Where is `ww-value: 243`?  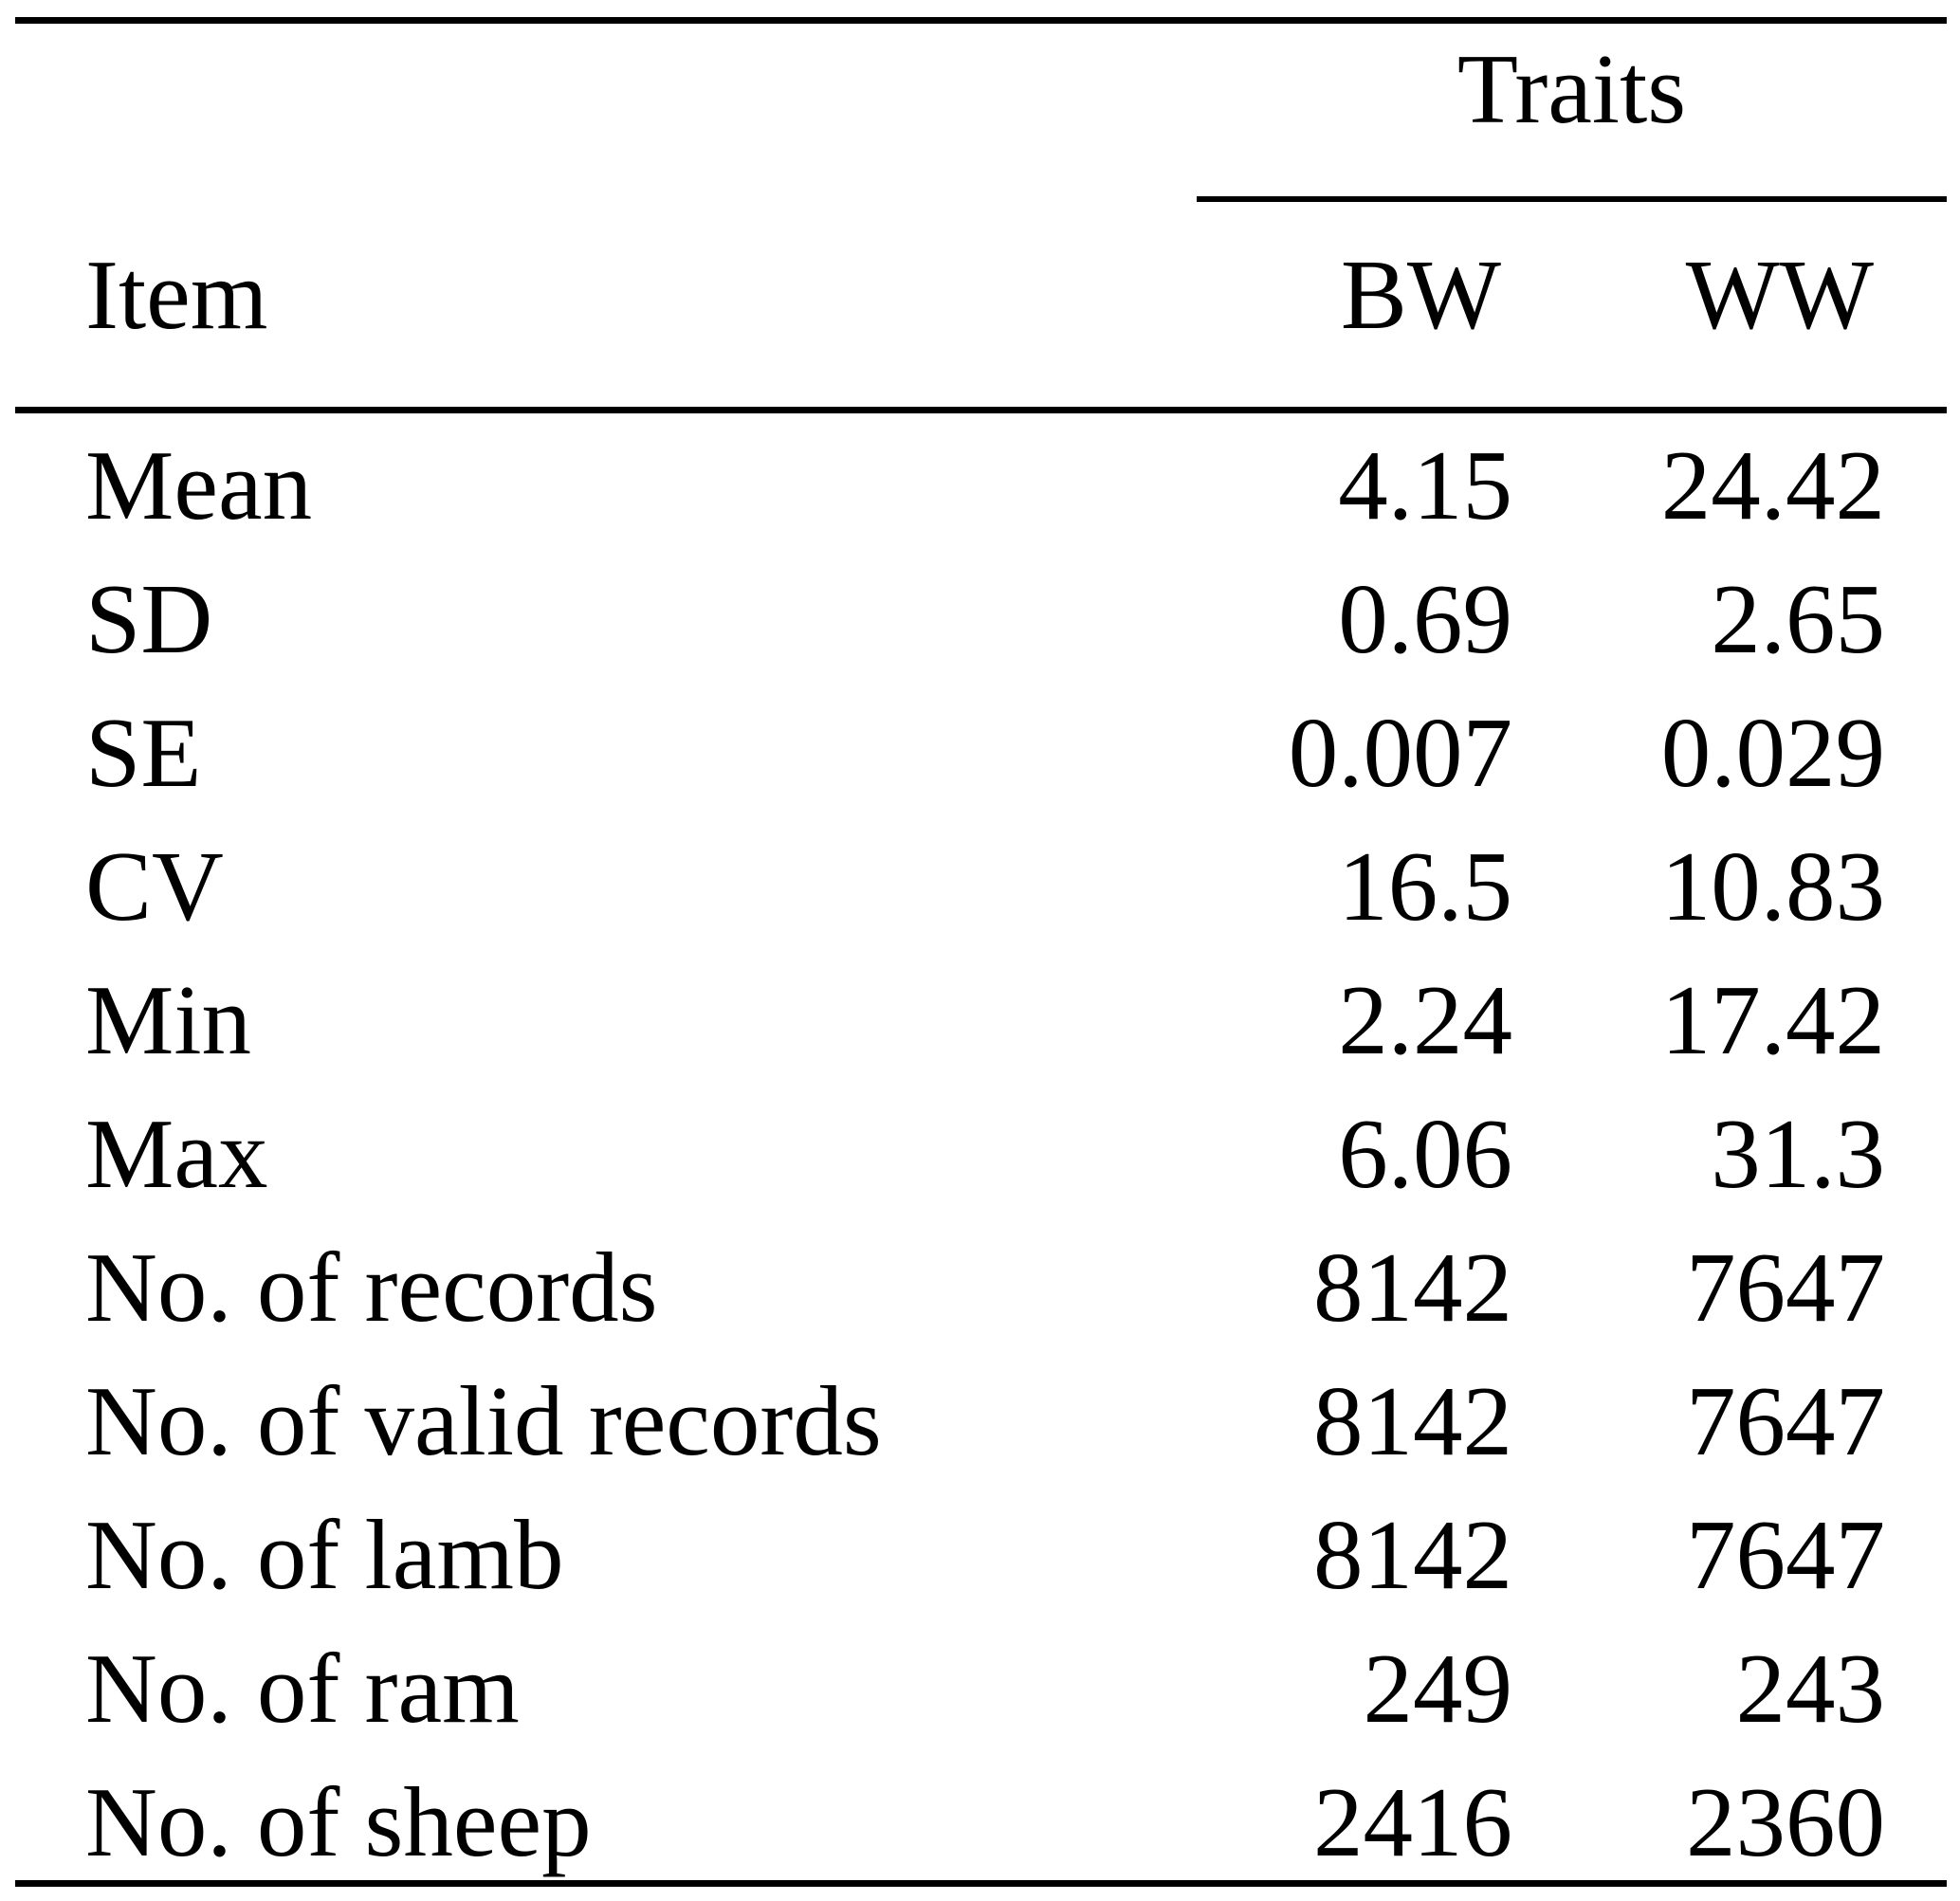
ww-value: 243 is located at coordinates (1810, 1689).